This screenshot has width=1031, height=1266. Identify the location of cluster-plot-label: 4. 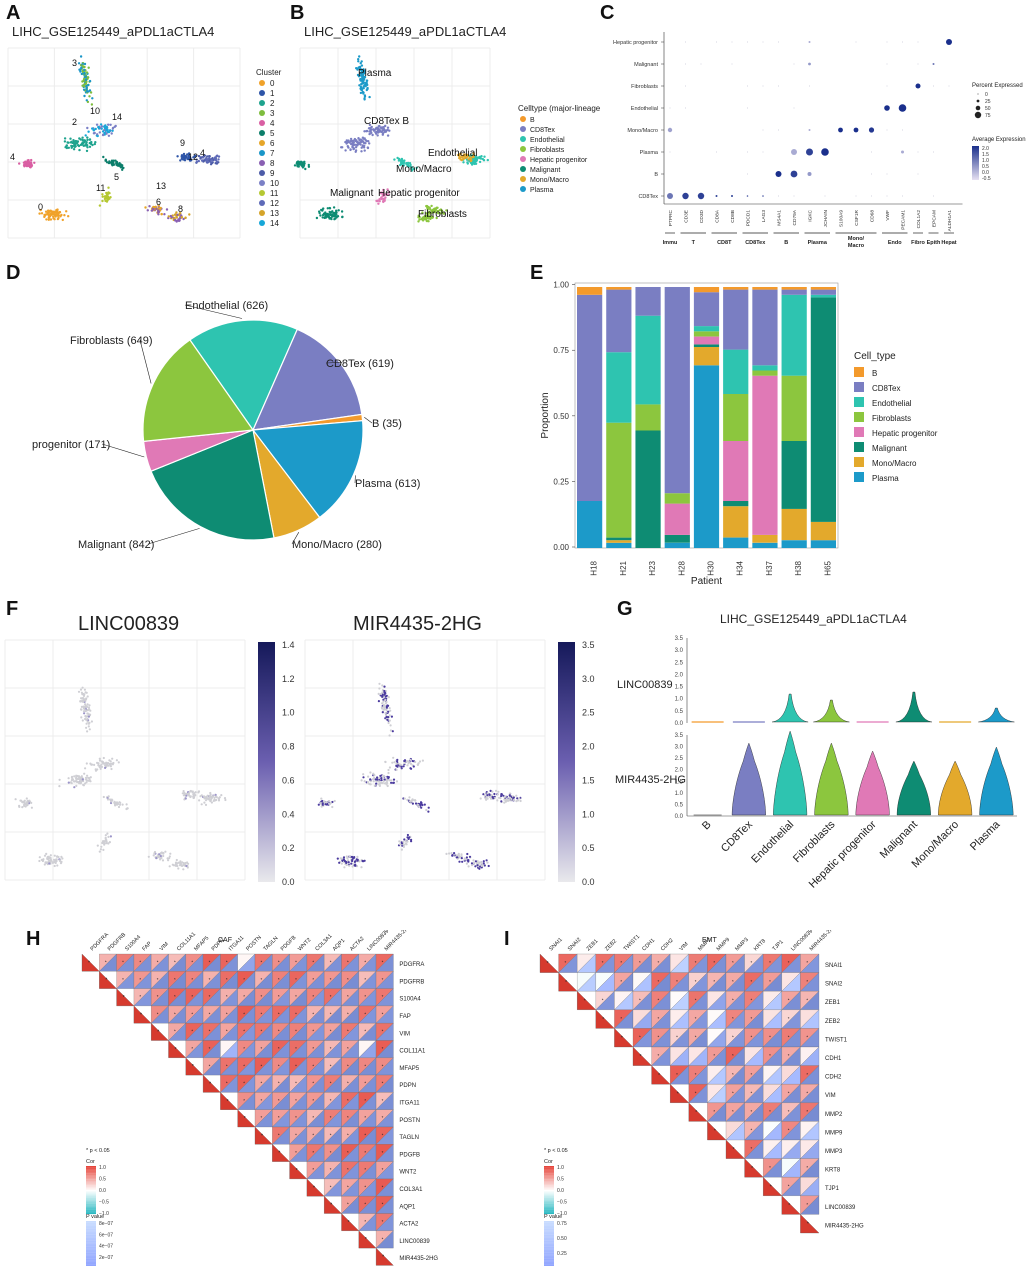
(12, 157).